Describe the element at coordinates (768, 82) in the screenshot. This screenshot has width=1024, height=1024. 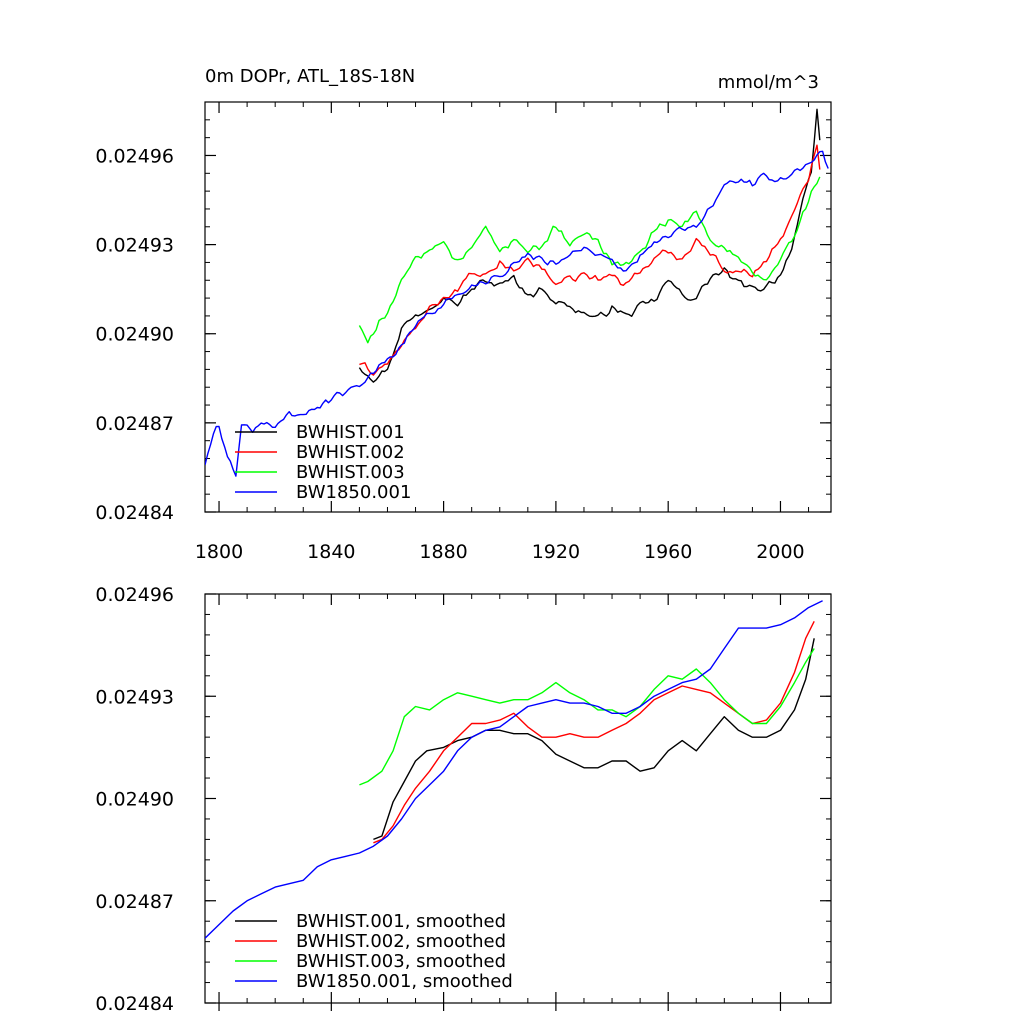
I see `units-label: mmol/m^3` at that location.